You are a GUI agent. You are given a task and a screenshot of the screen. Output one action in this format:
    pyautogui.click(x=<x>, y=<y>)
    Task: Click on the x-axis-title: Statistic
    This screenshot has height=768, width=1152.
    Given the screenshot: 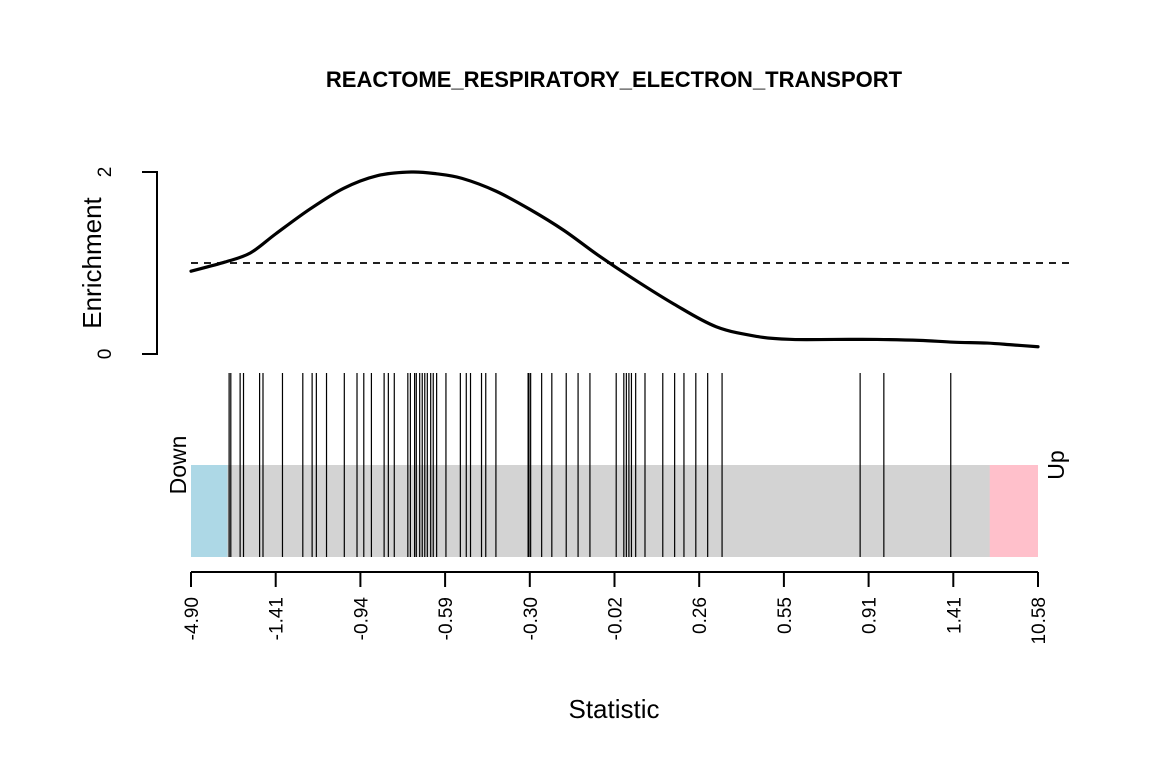 What is the action you would take?
    pyautogui.click(x=613, y=709)
    